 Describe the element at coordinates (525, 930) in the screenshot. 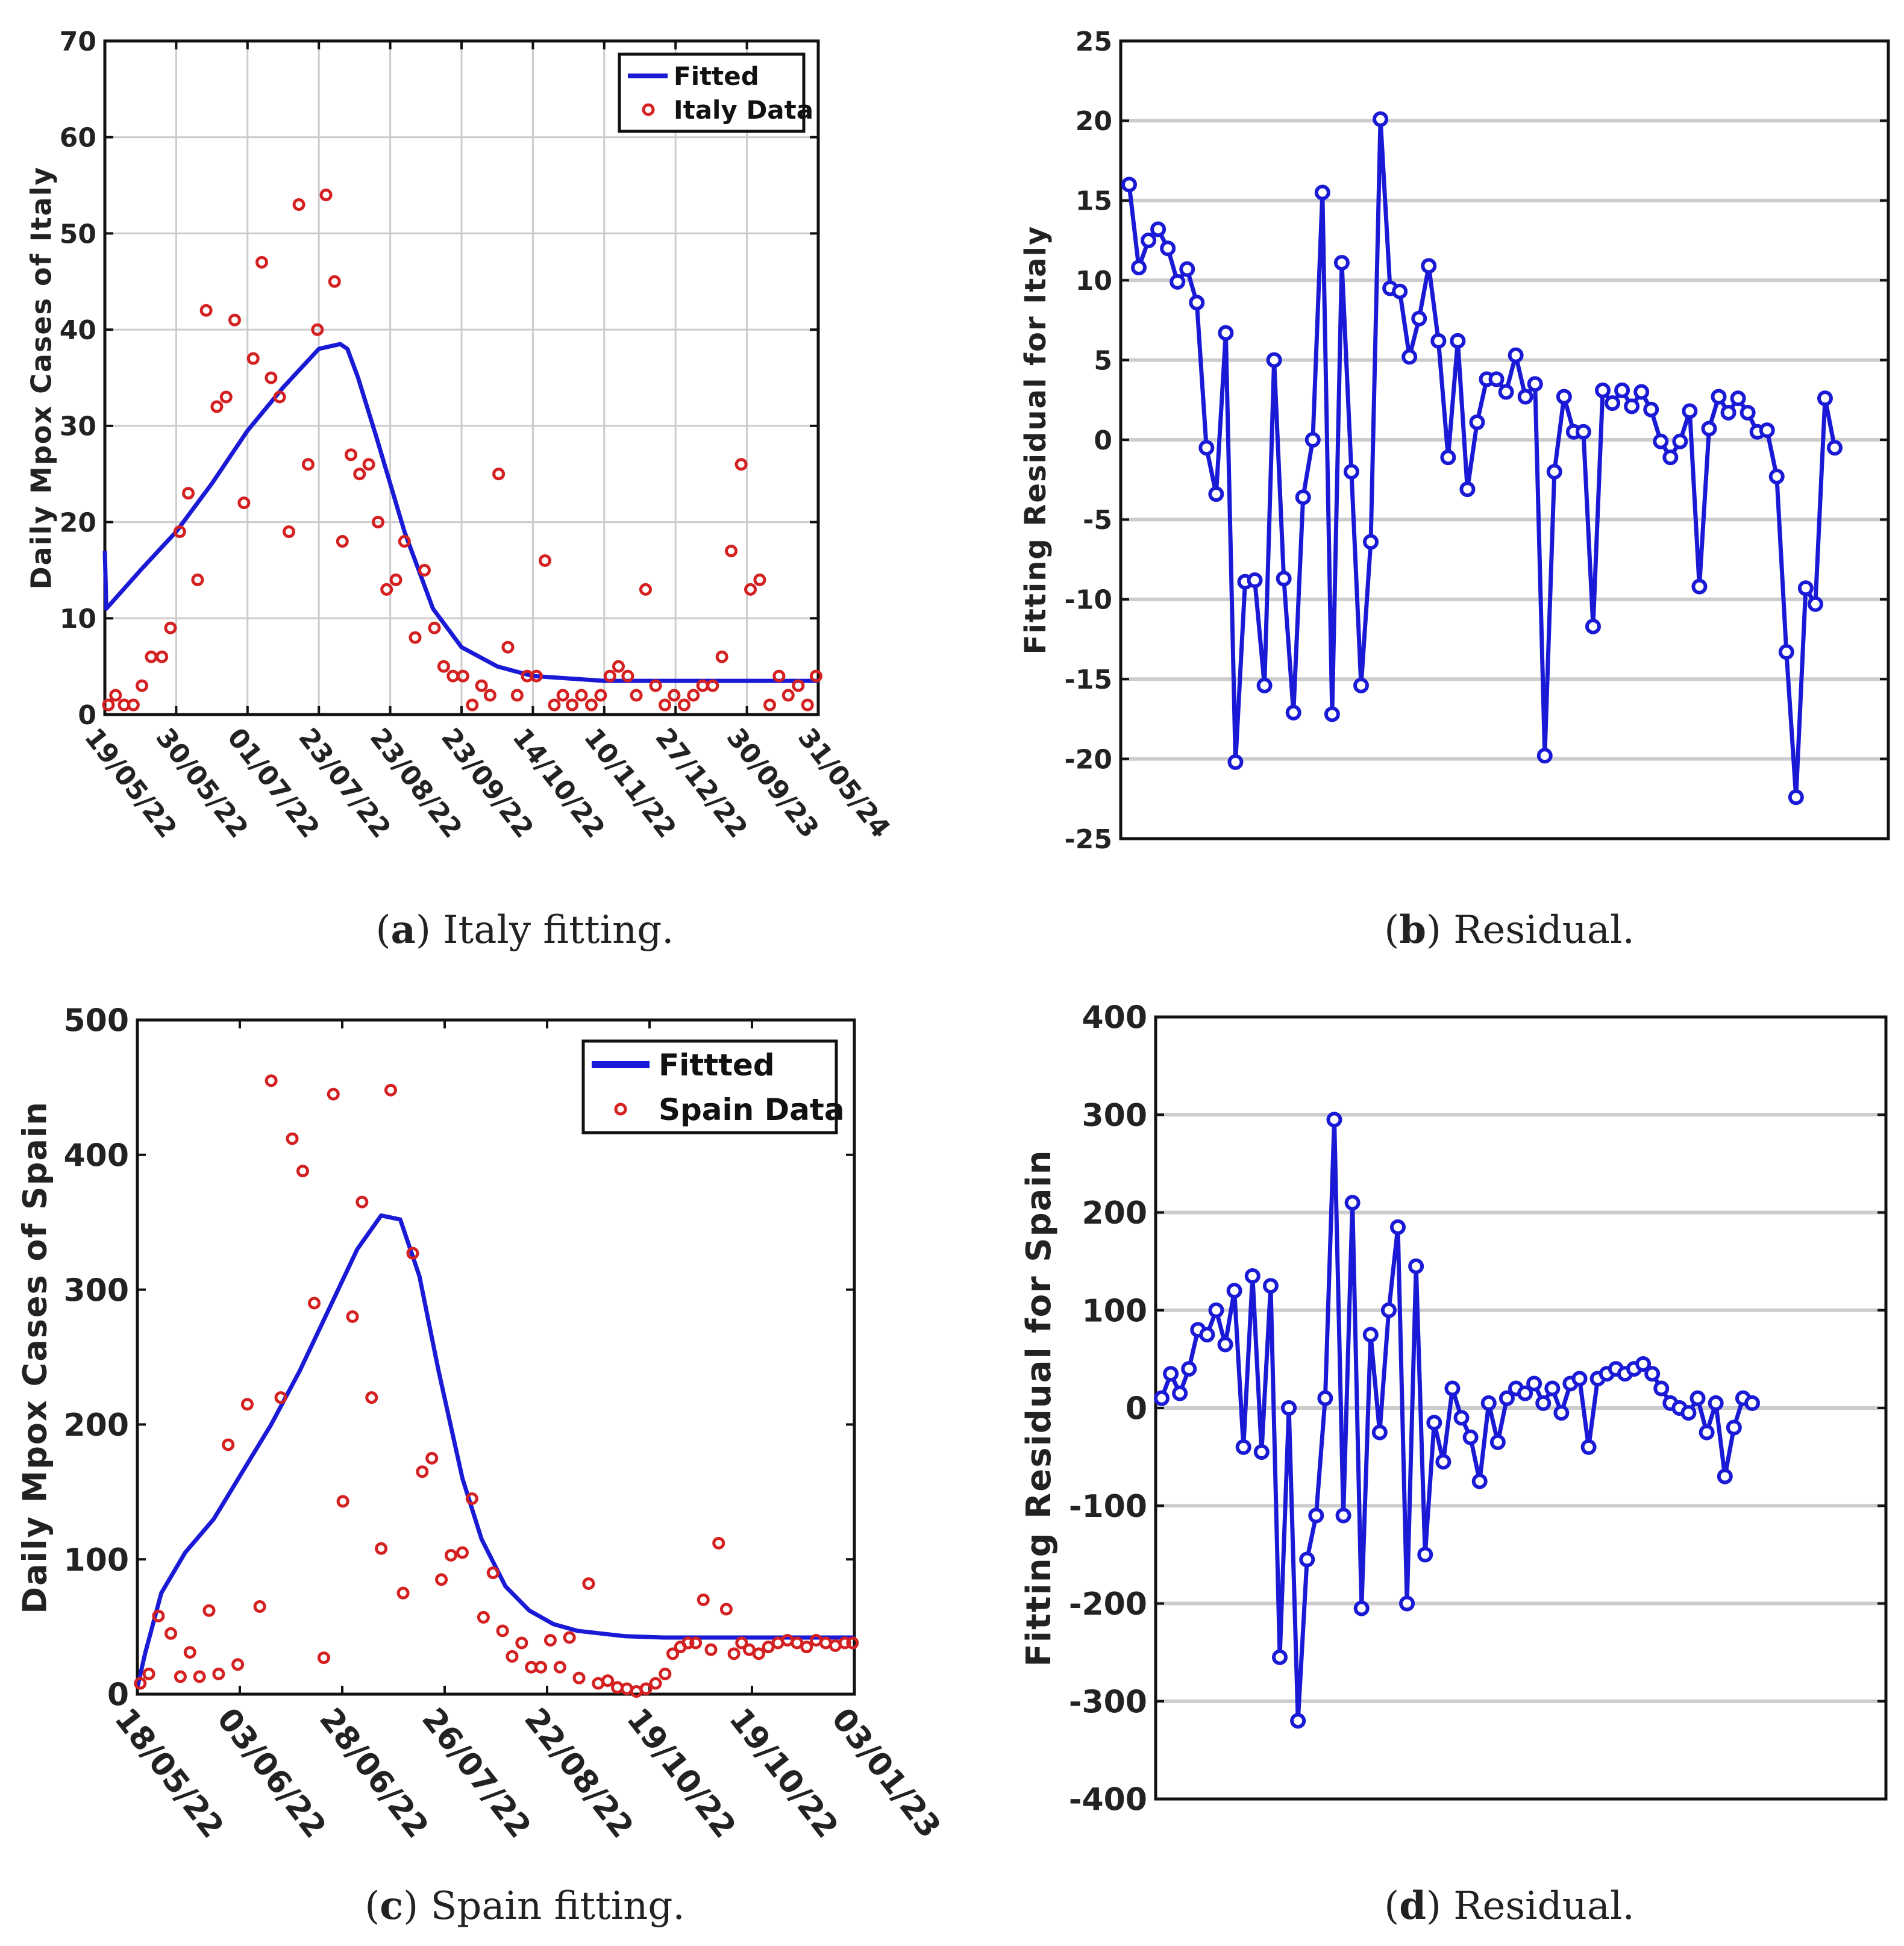

I see `panel-caption: (a) Italy fitting.` at that location.